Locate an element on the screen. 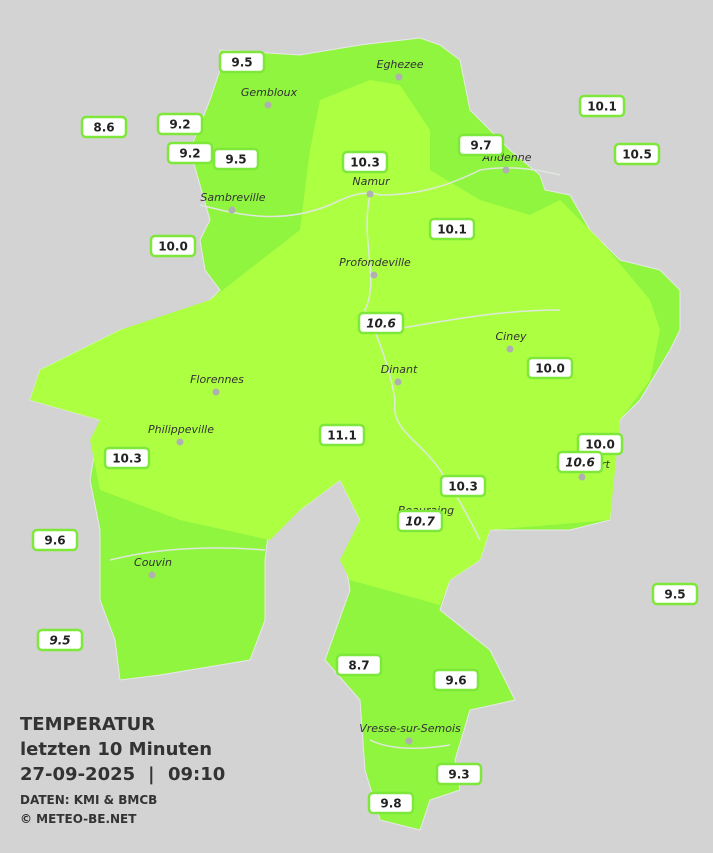  station-value: 11.1 is located at coordinates (342, 436).